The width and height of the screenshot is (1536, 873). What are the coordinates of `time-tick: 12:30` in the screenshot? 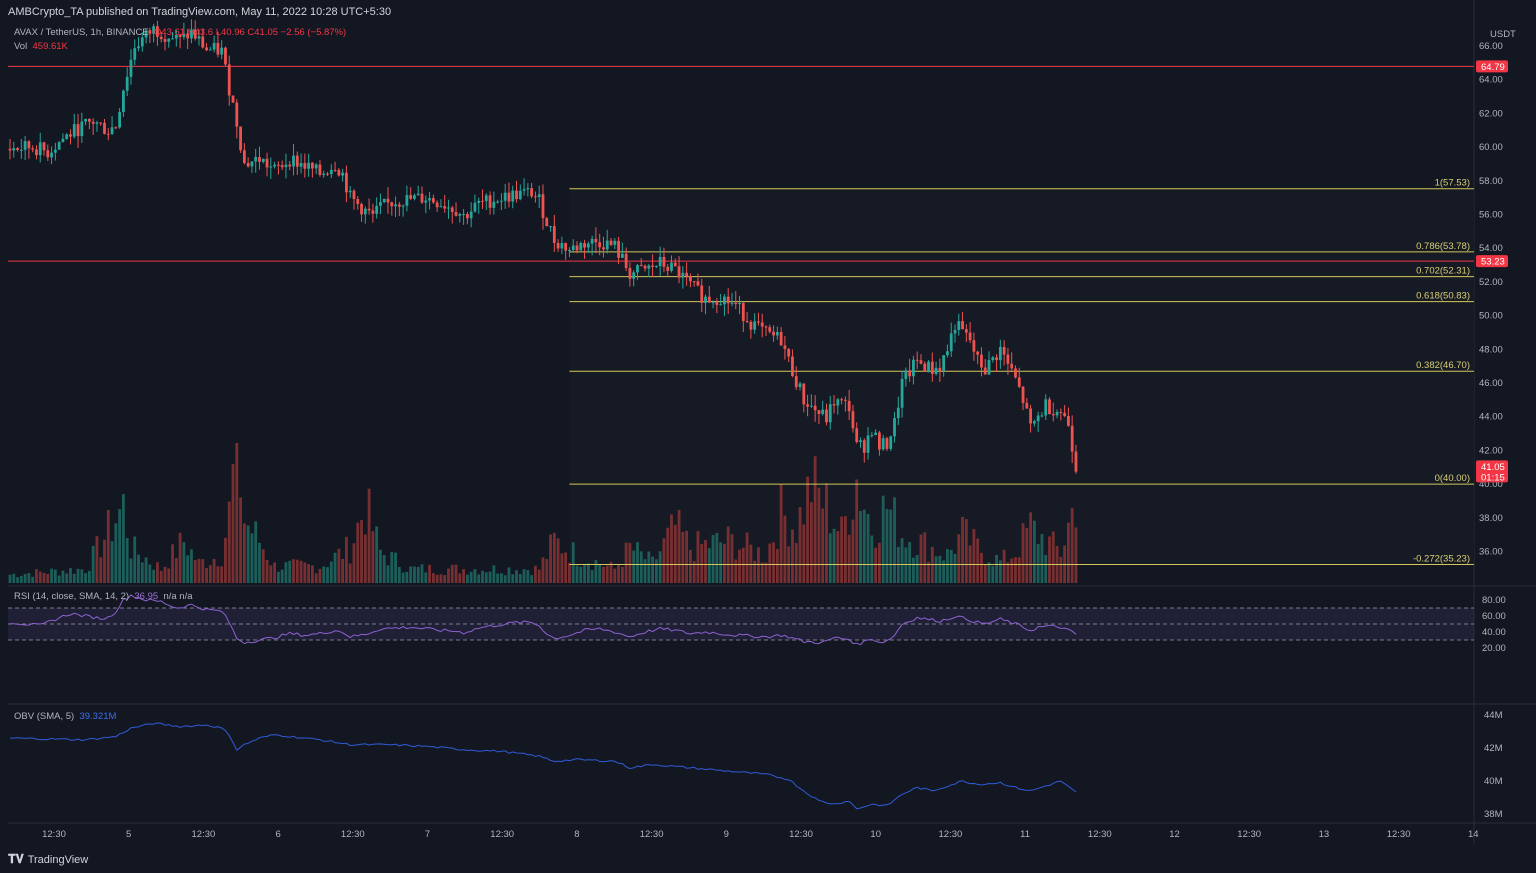 It's located at (1249, 834).